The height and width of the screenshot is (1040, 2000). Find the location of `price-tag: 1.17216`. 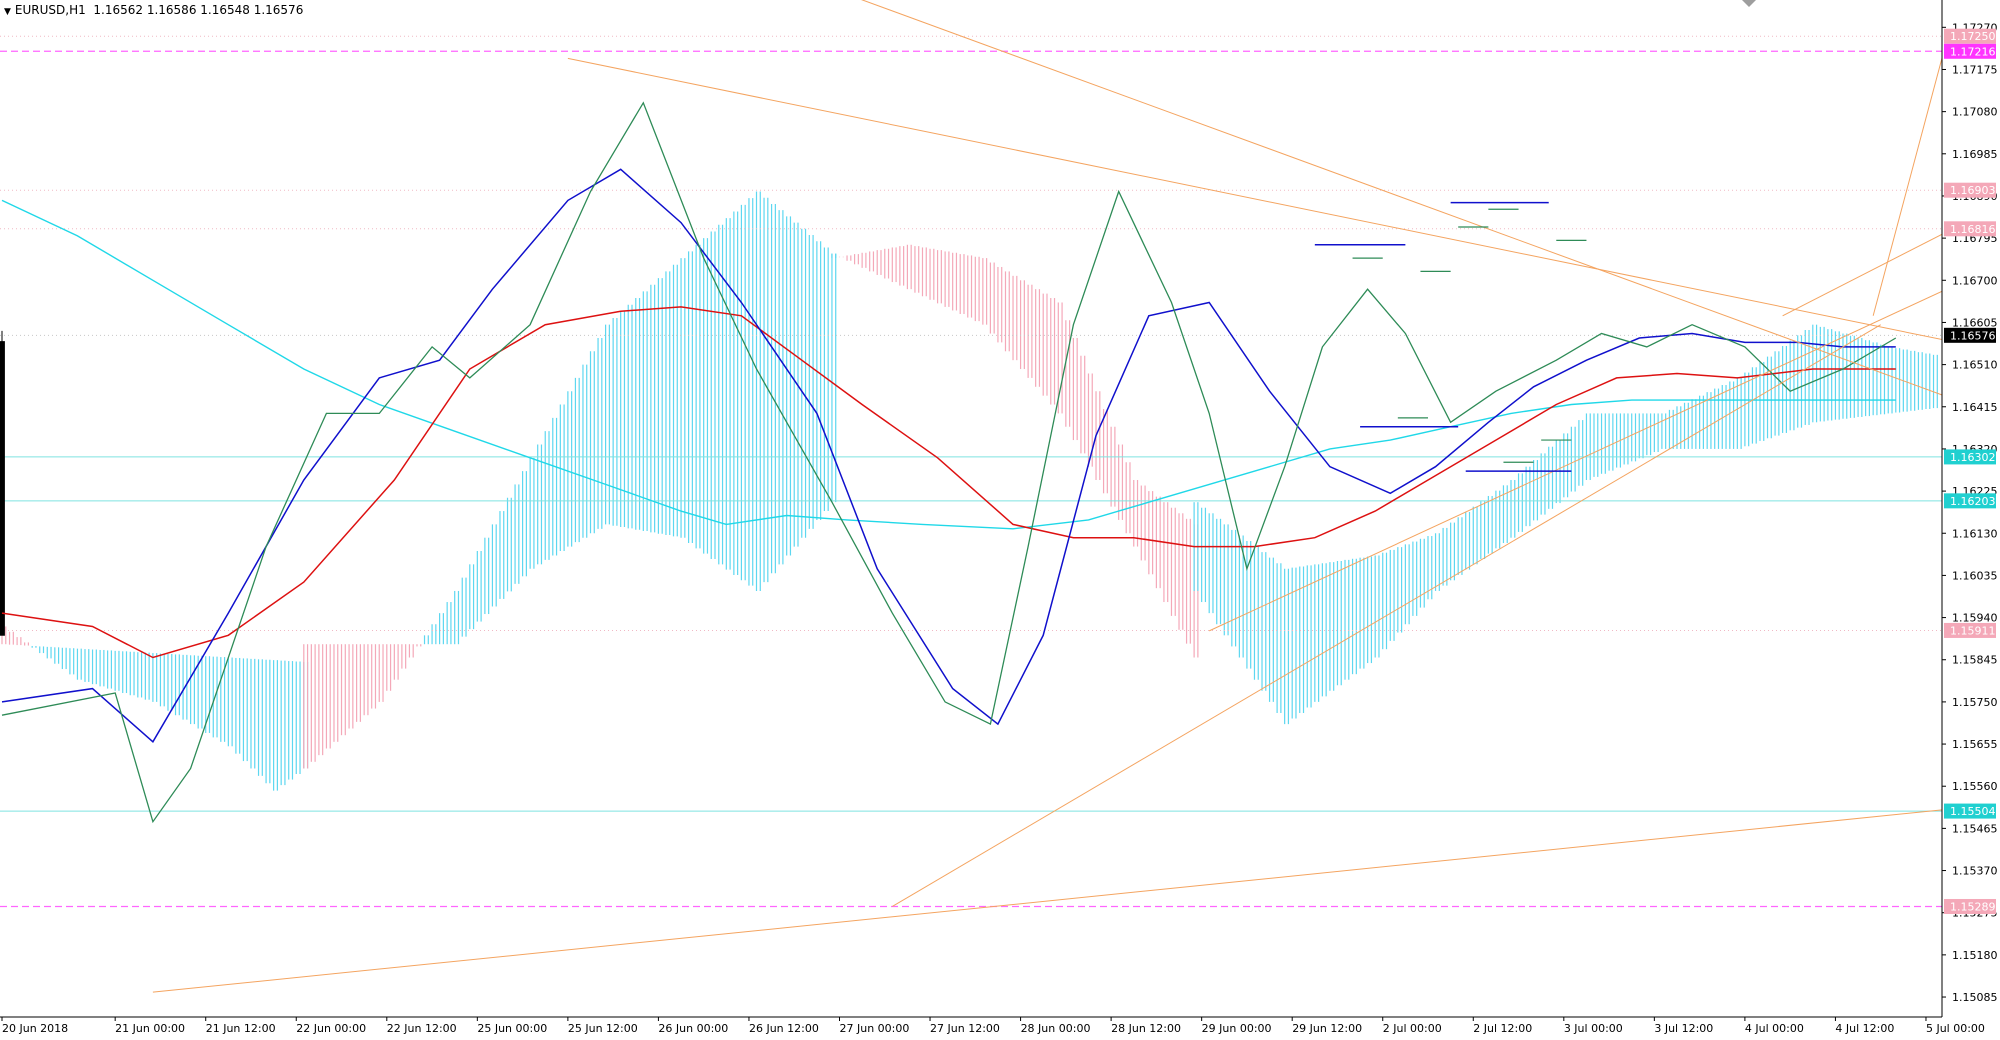

price-tag: 1.17216 is located at coordinates (1970, 51).